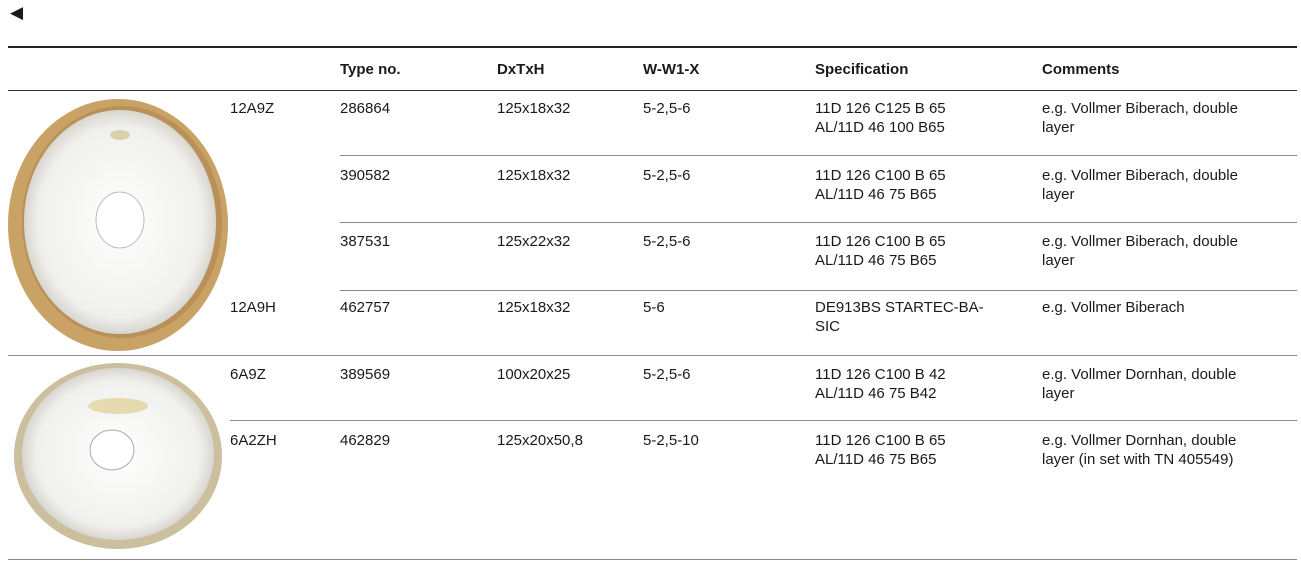 Image resolution: width=1301 pixels, height=561 pixels. I want to click on specification-line: AL/11D 46 75 B42, so click(876, 393).